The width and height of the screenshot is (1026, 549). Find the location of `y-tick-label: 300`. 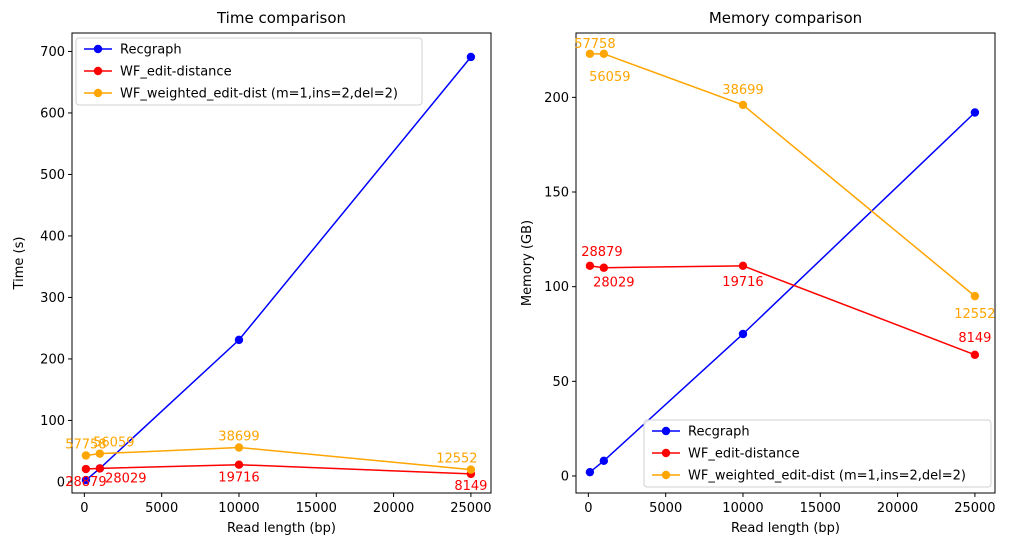

y-tick-label: 300 is located at coordinates (52, 298).